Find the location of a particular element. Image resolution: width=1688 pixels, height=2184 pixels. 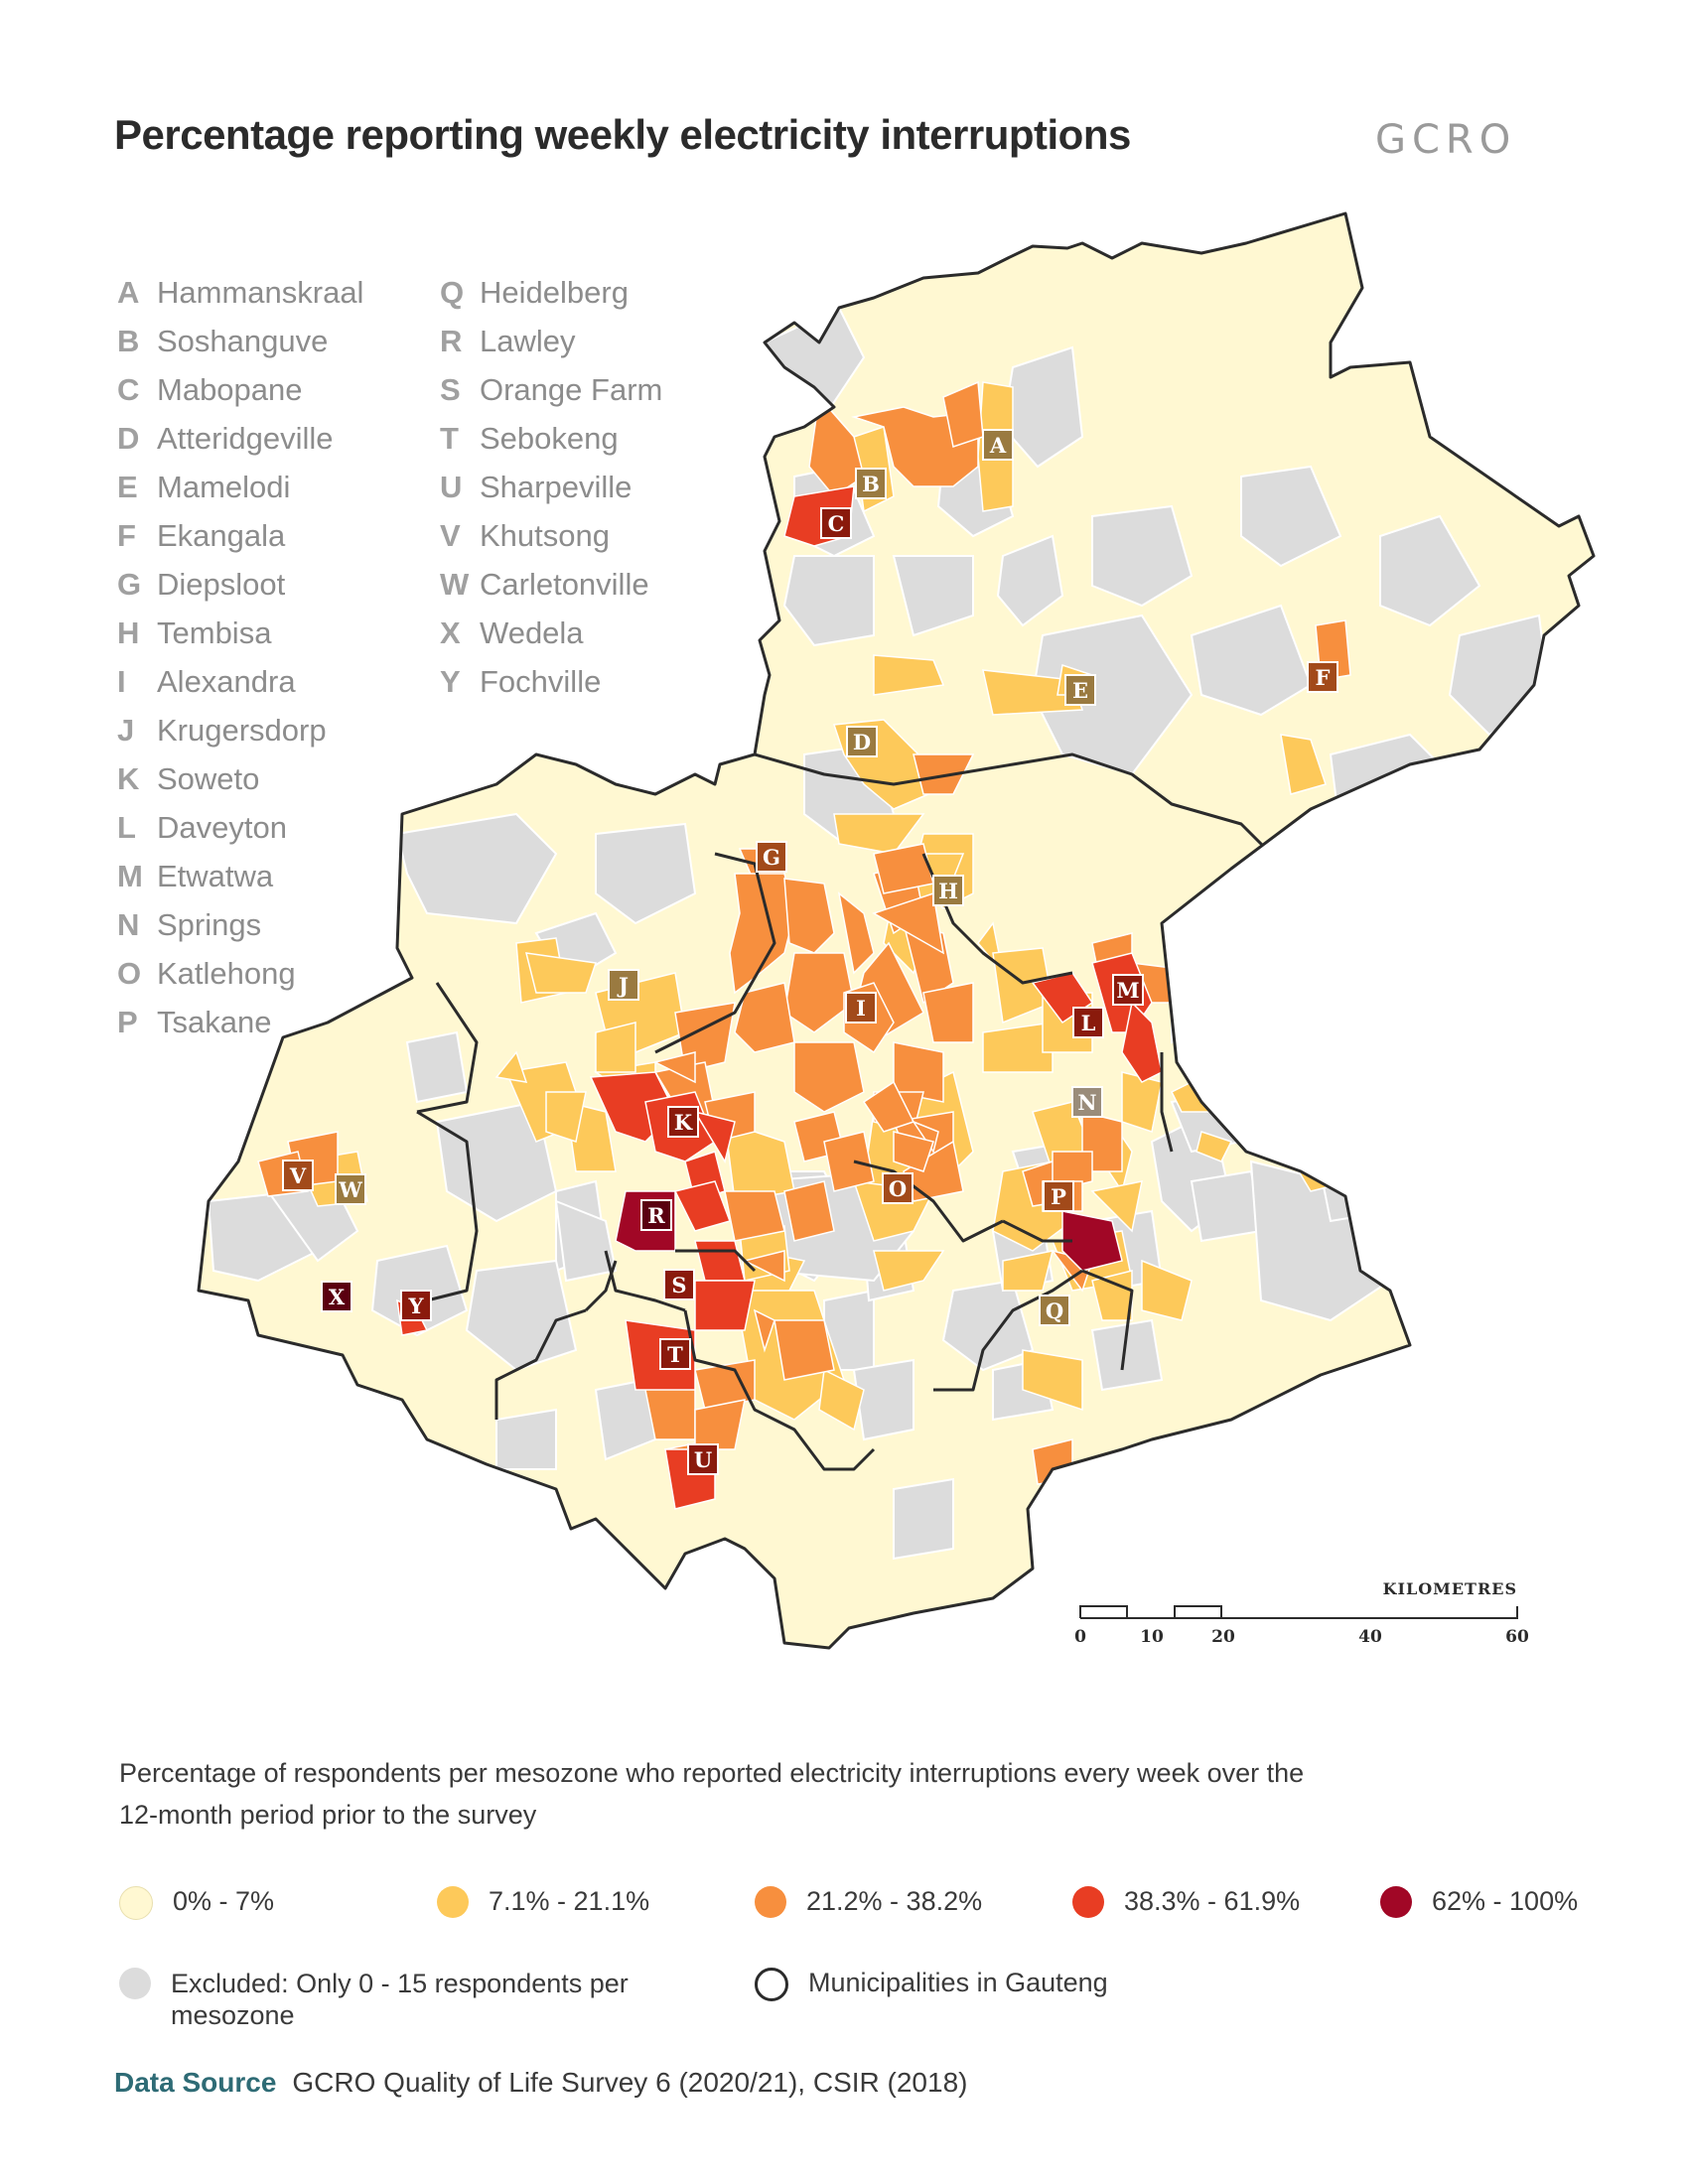

legend-class-2: 7.1% - 21.1% is located at coordinates (543, 1902).